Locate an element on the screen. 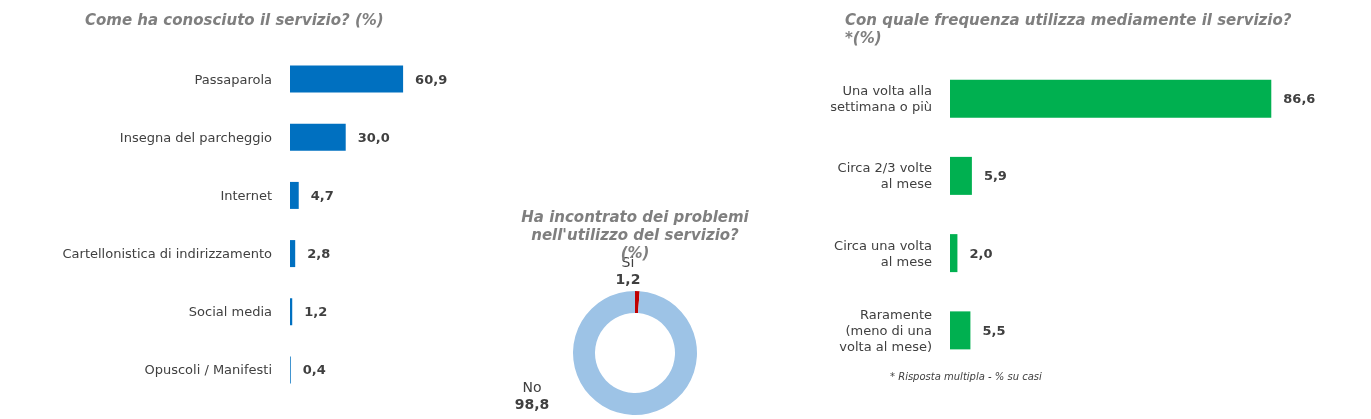 This screenshot has height=419, width=1371. slice-label: No is located at coordinates (532, 386).